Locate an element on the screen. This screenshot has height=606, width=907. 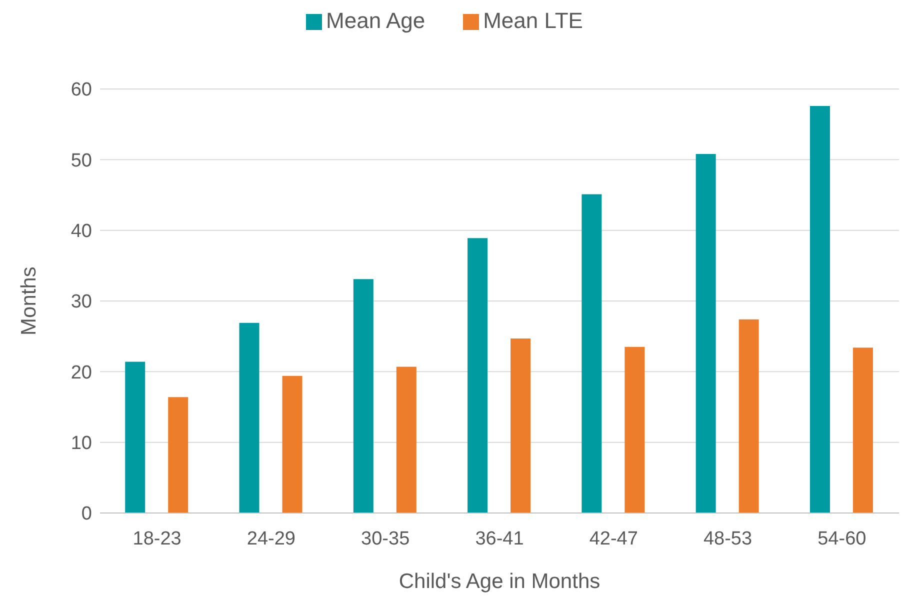
x-tick-label: 42-47 is located at coordinates (613, 539).